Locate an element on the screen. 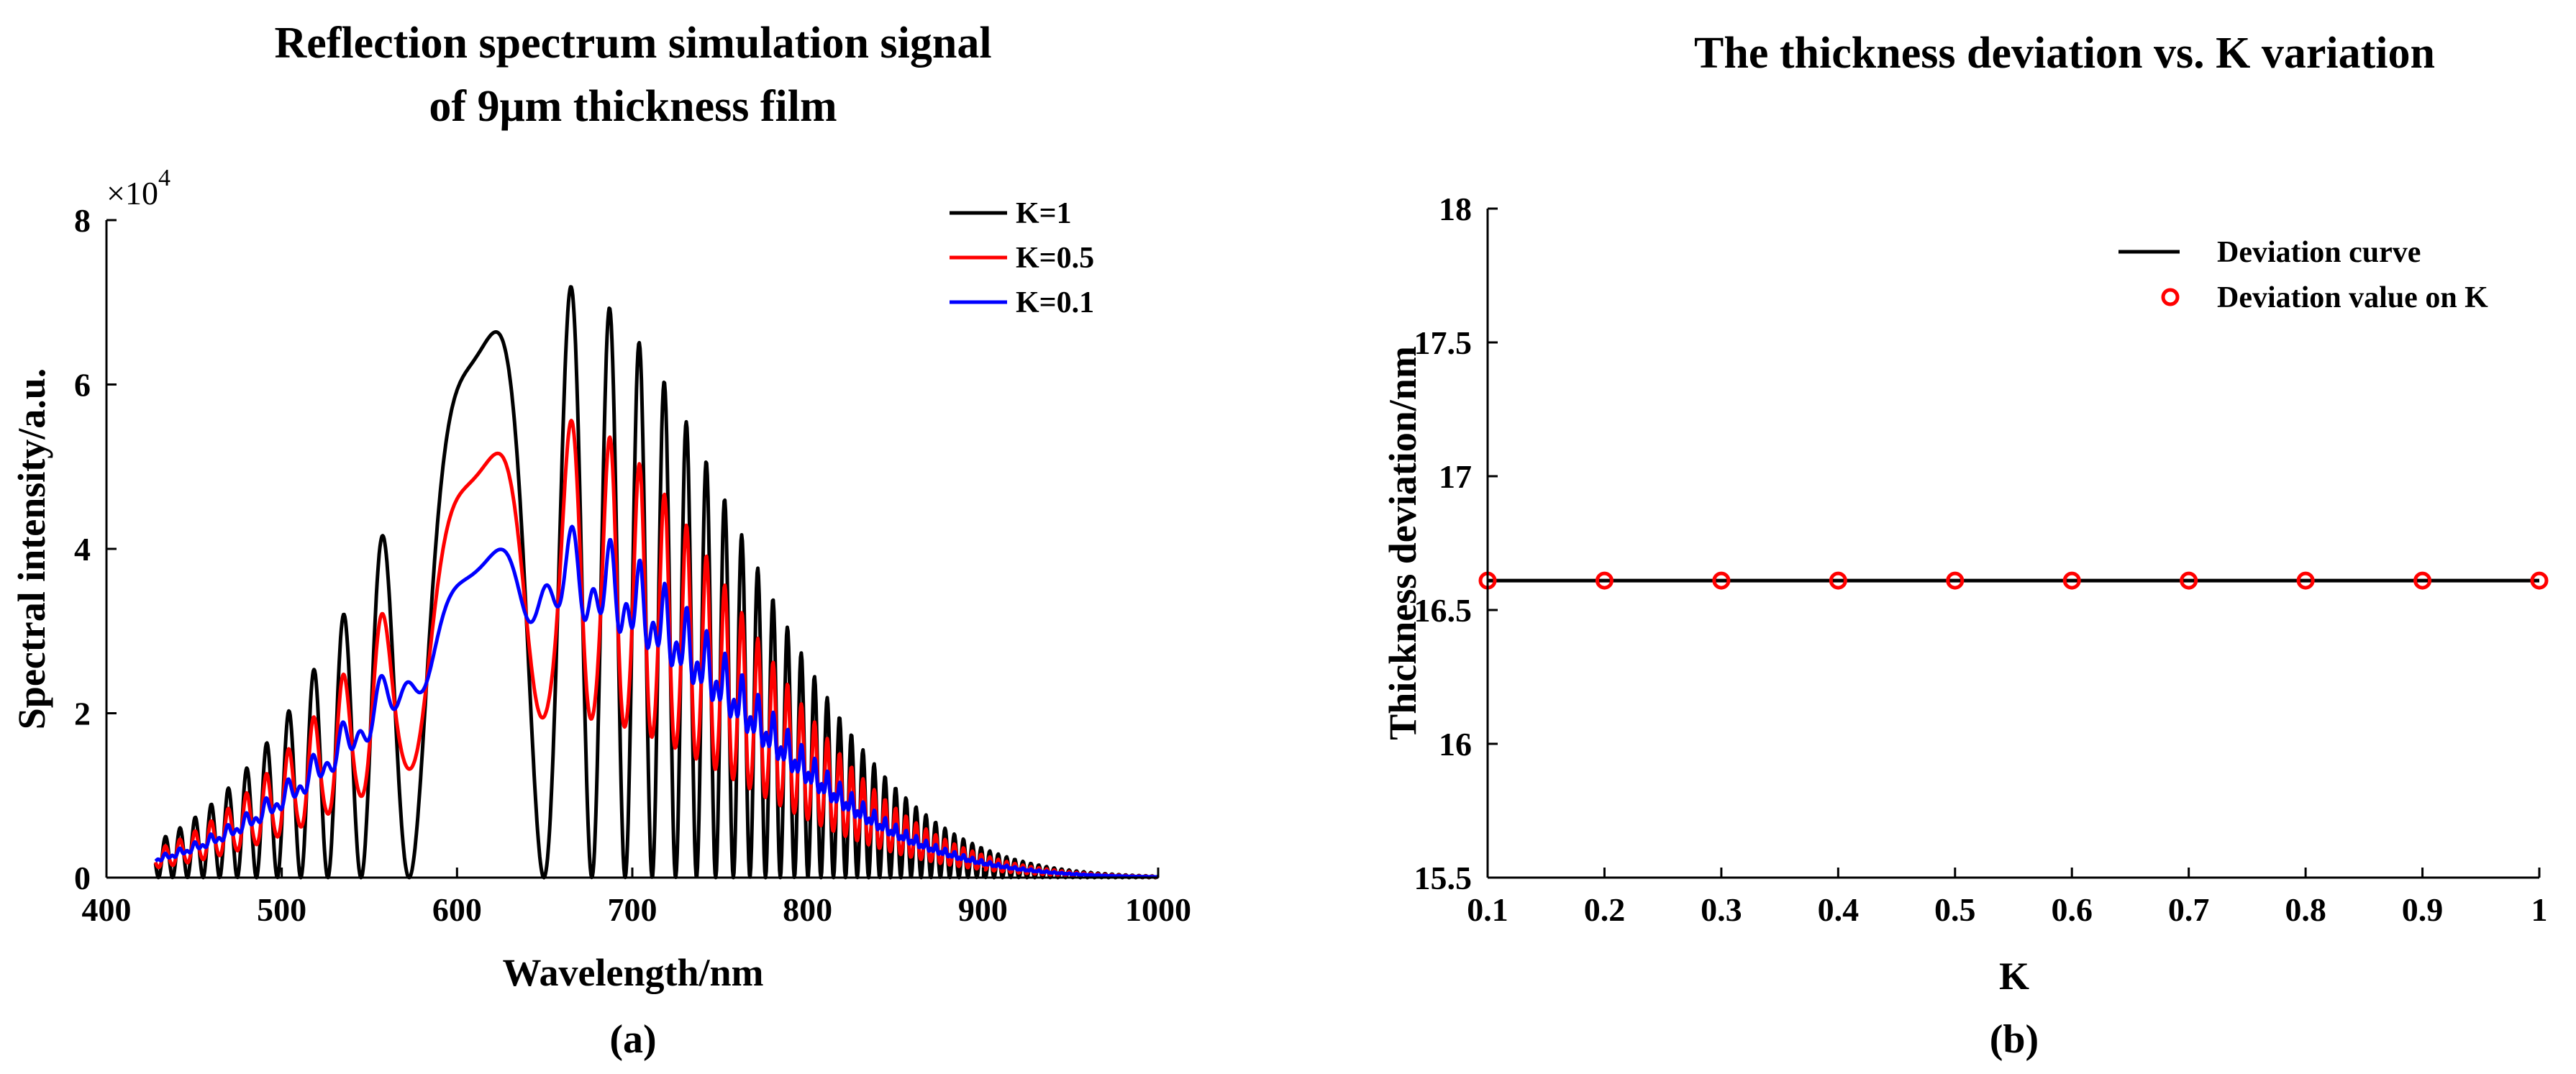  panel-b-x-label: K is located at coordinates (2014, 976).